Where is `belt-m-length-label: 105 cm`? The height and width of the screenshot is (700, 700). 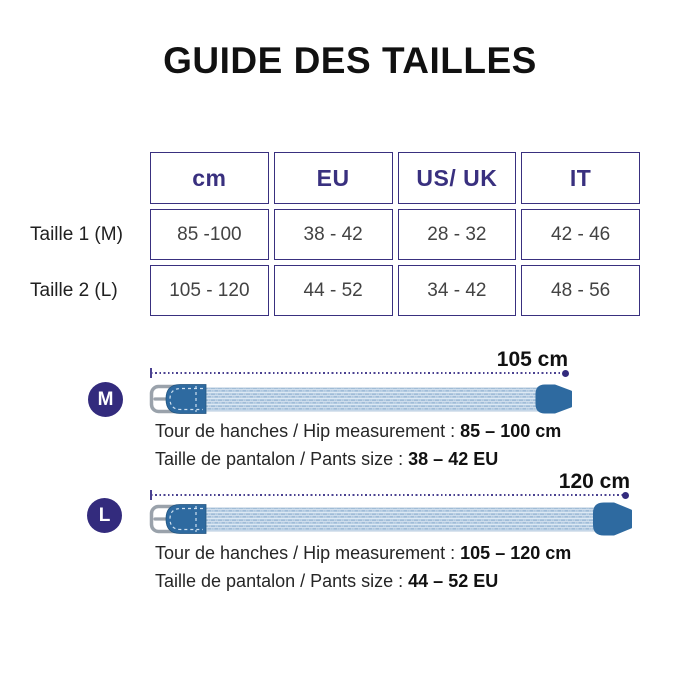
belt-m-length-label: 105 cm is located at coordinates (532, 359).